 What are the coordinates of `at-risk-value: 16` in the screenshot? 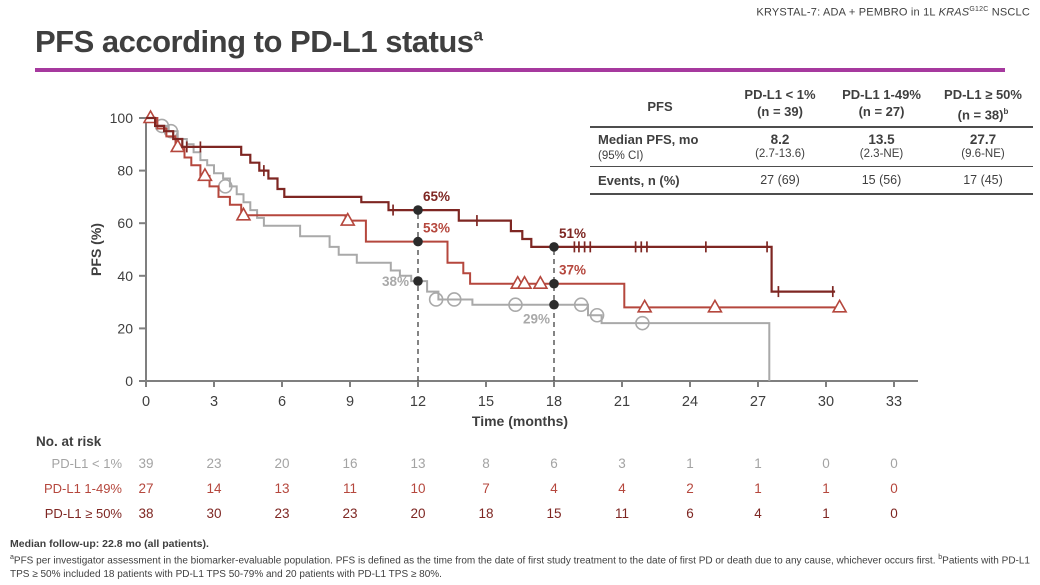 It's located at (350, 463).